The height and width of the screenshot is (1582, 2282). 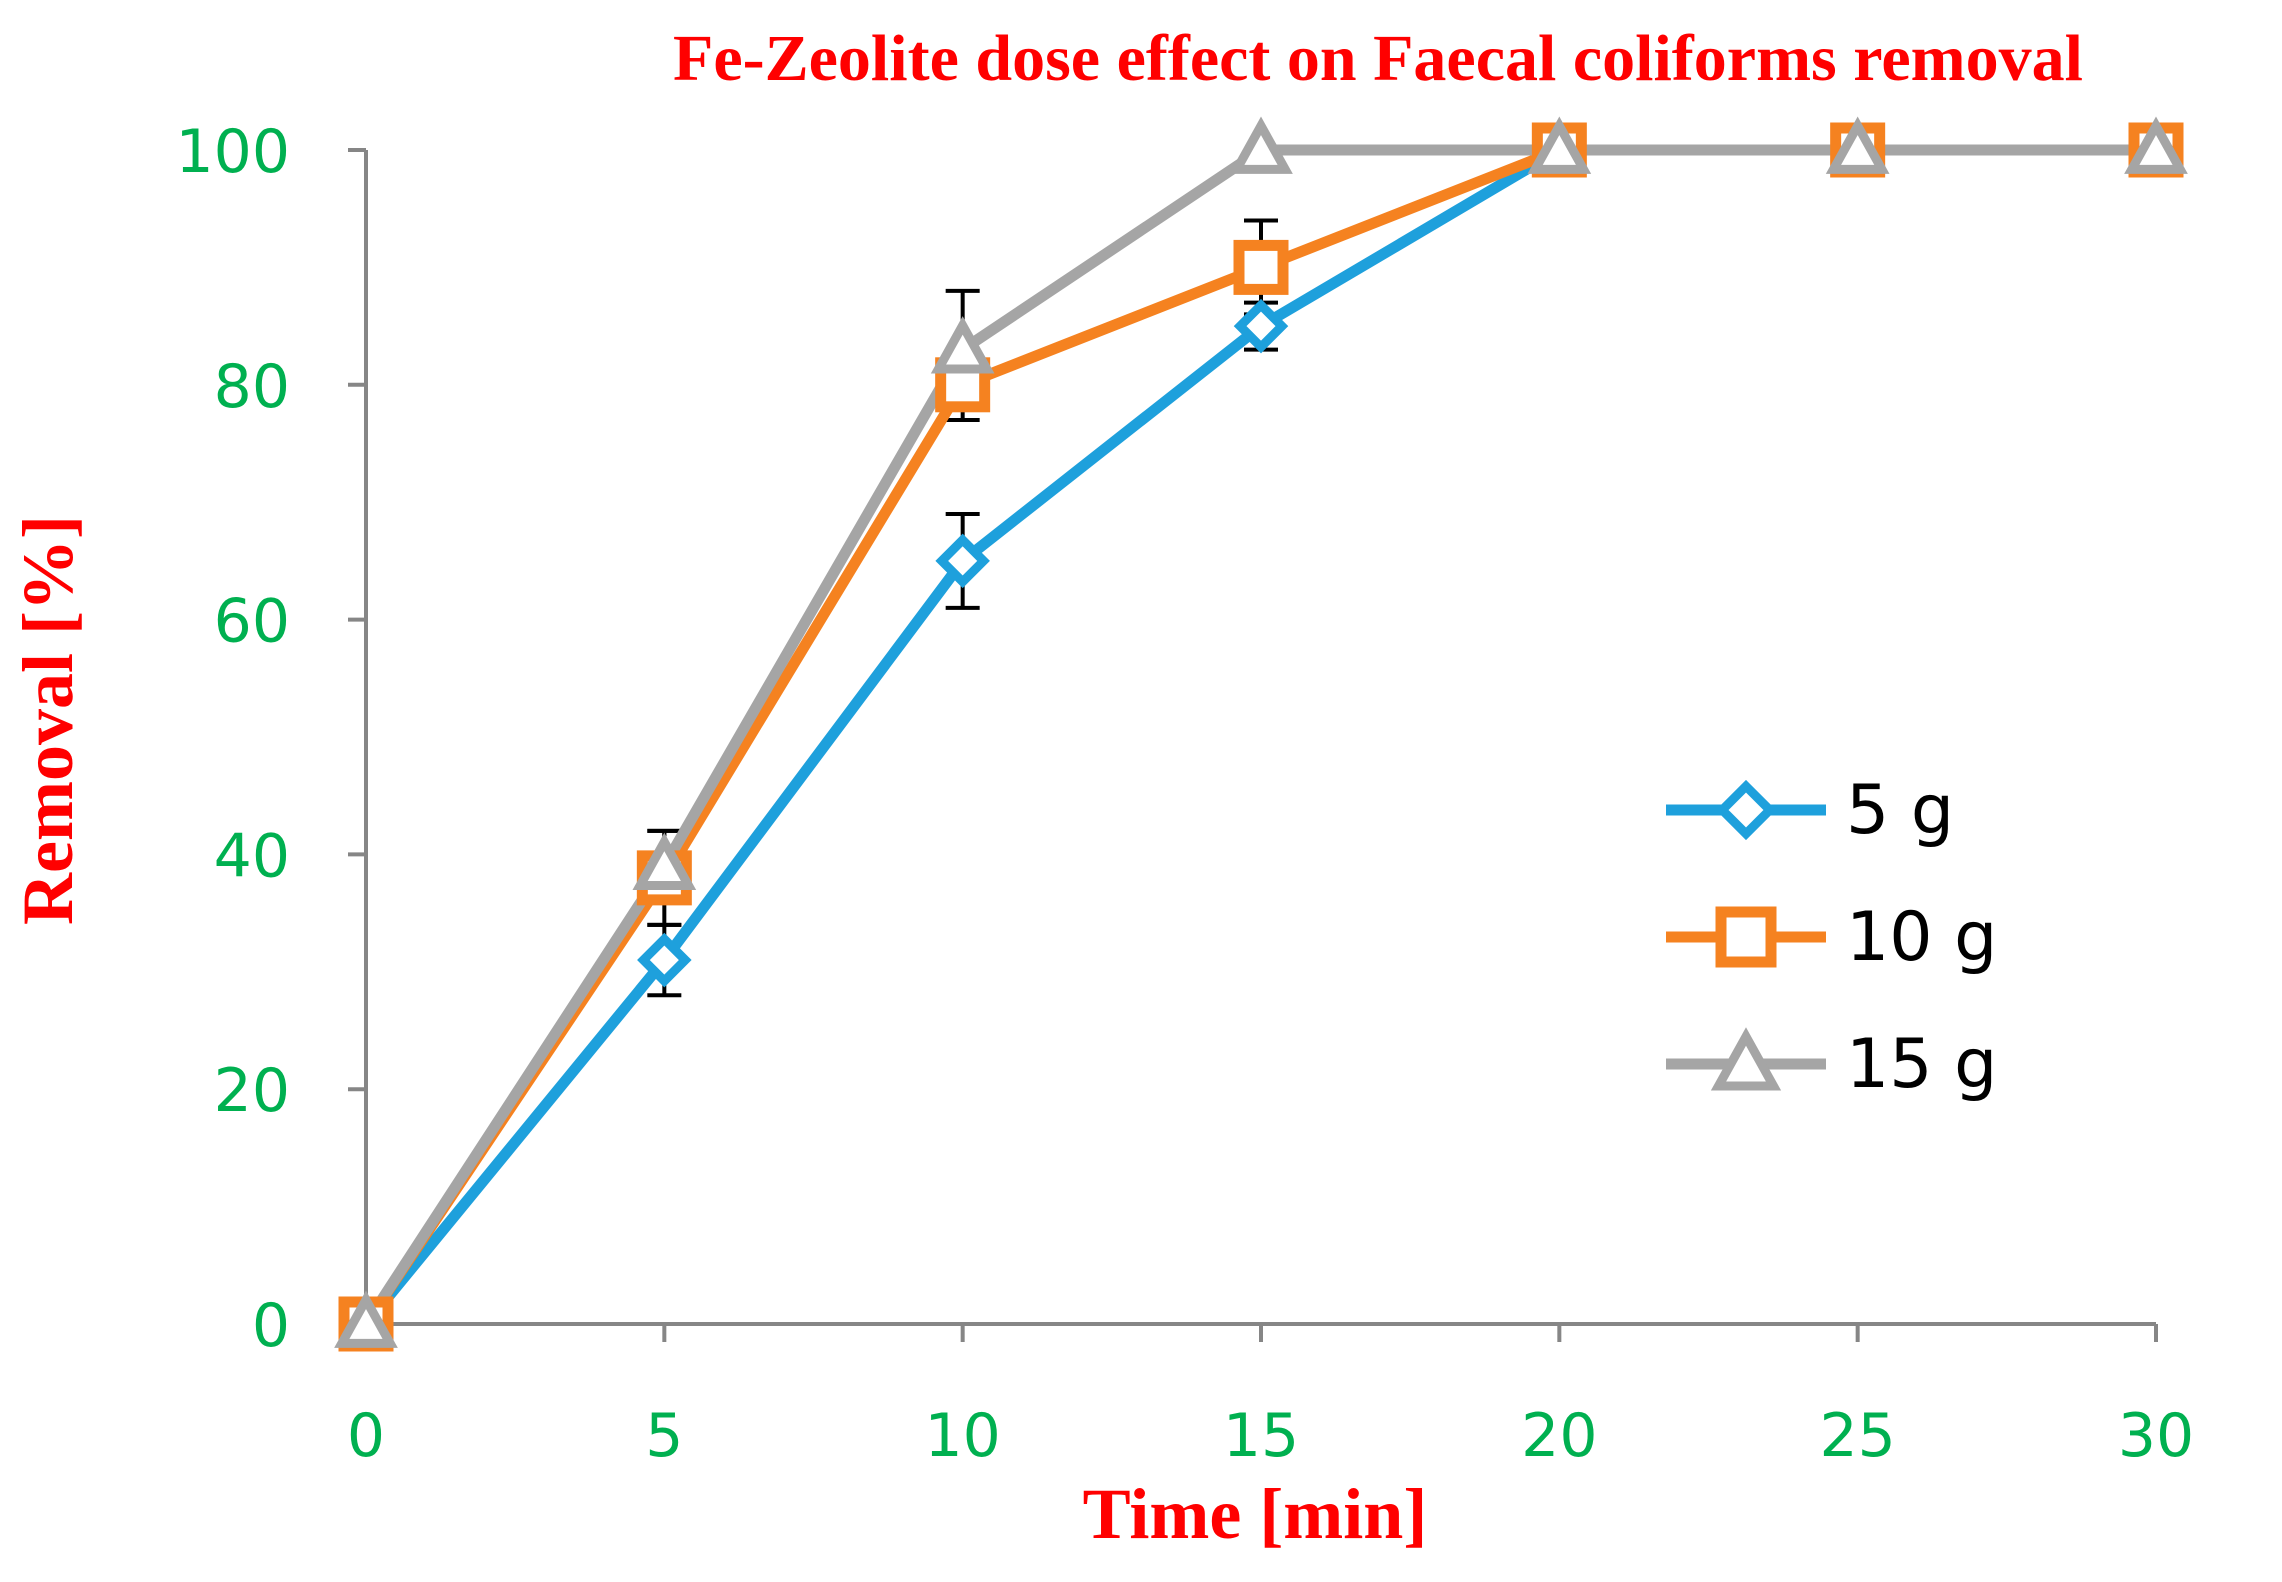 I want to click on legend: 5 g 10 g 15 g, so click(x=1831, y=937).